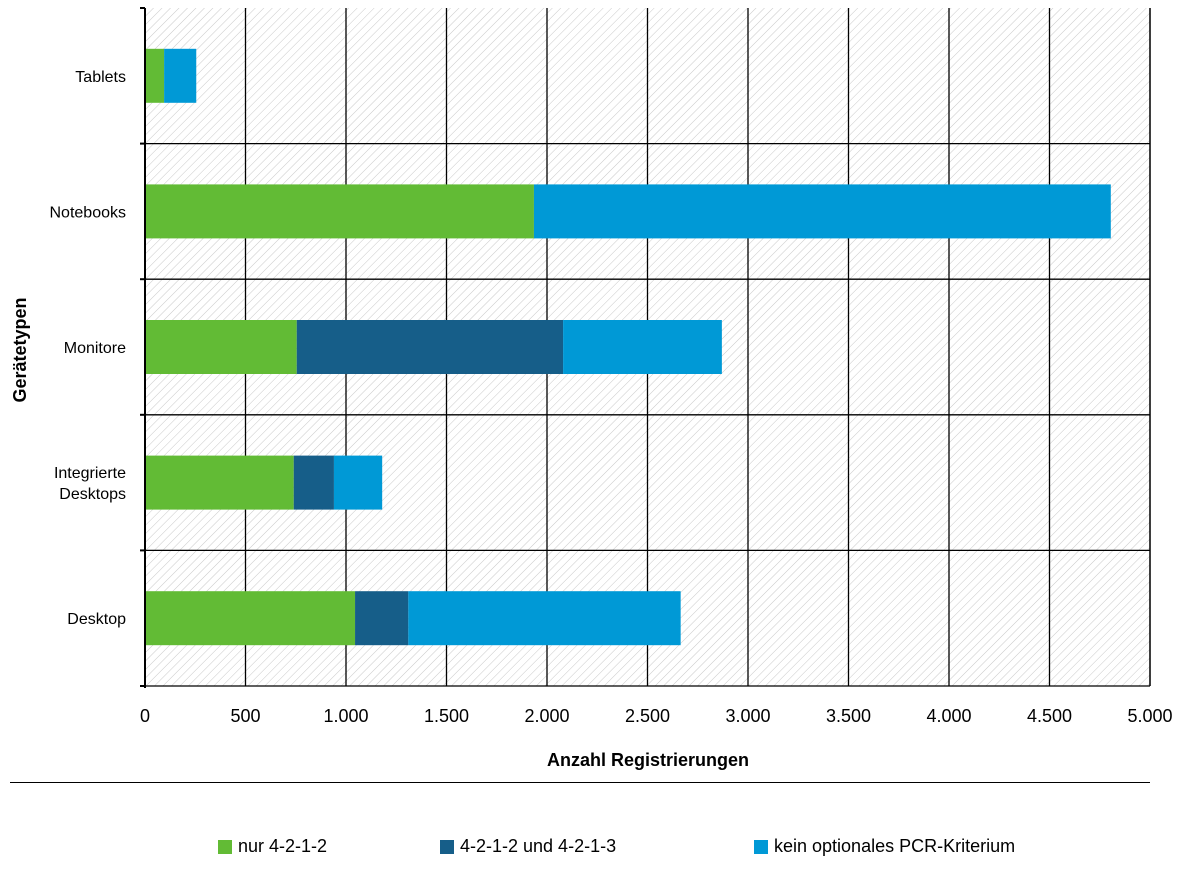 The height and width of the screenshot is (869, 1185). Describe the element at coordinates (1149, 716) in the screenshot. I see `x-tick-label: 5.000` at that location.